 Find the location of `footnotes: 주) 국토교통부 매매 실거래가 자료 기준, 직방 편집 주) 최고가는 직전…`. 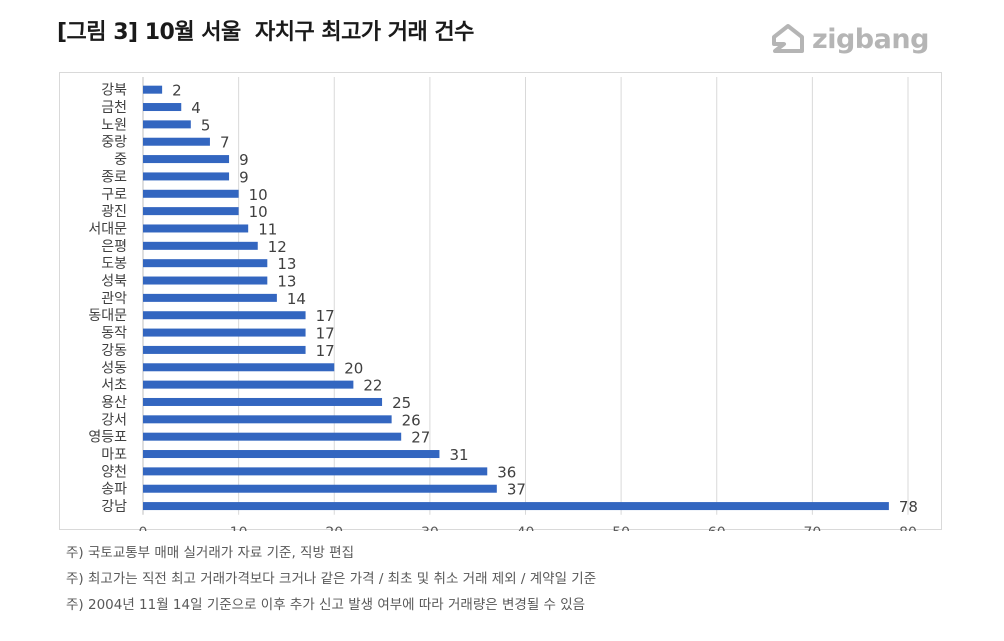

footnotes: 주) 국토교통부 매매 실거래가 자료 기준, 직방 편집 주) 최고가는 직전… is located at coordinates (331, 582).